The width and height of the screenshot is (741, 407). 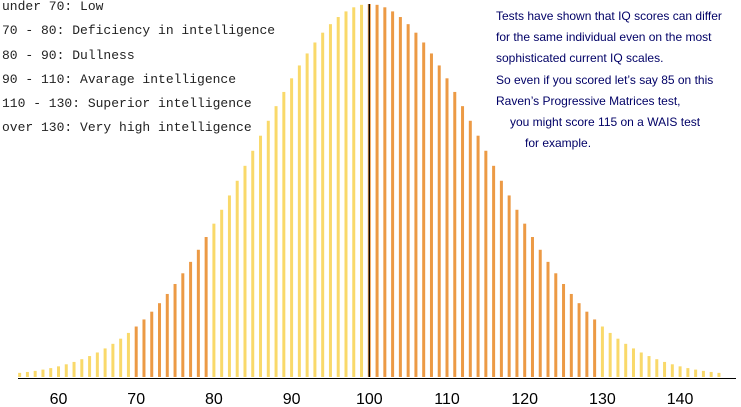 I want to click on legend-item-dullness: 80 - 90: Dullness, so click(x=68, y=55).